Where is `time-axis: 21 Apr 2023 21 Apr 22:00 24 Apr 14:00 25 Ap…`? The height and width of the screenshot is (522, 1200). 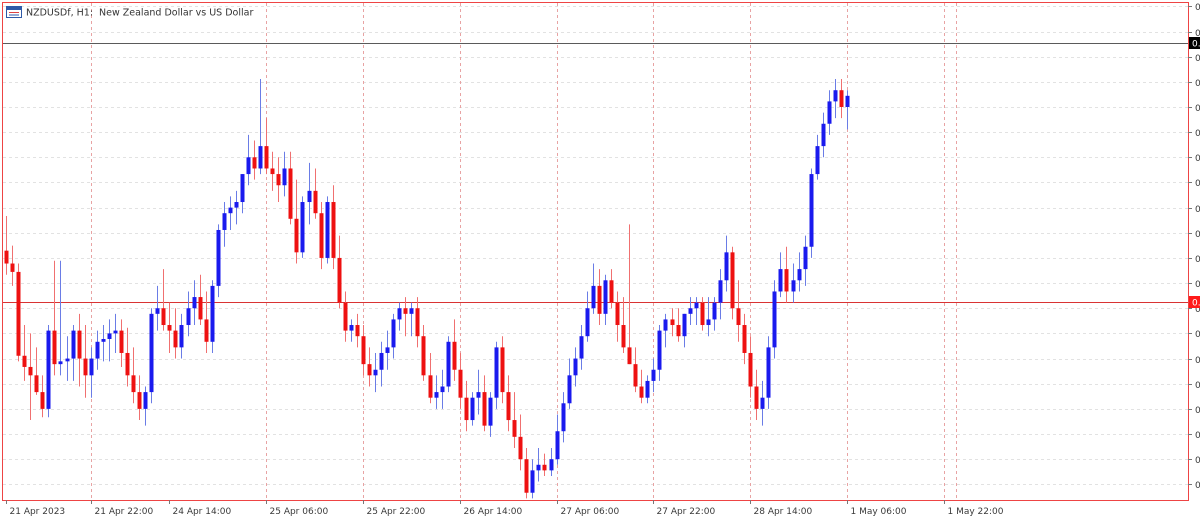
time-axis: 21 Apr 2023 21 Apr 22:00 24 Apr 14:00 25 Ap… is located at coordinates (505, 508).